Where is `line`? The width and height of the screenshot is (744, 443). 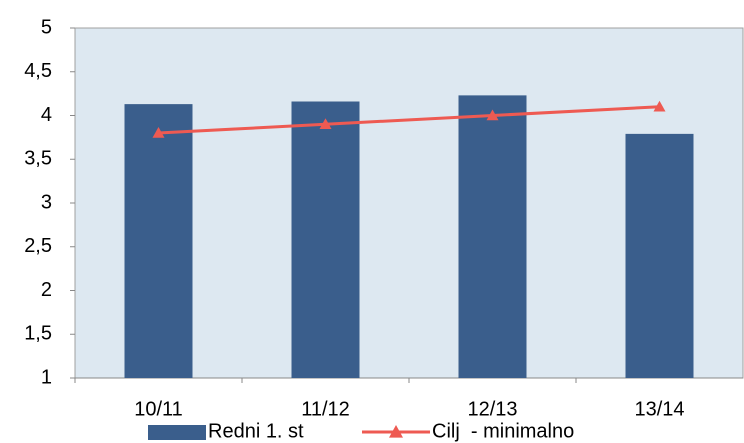
line is located at coordinates (409, 120).